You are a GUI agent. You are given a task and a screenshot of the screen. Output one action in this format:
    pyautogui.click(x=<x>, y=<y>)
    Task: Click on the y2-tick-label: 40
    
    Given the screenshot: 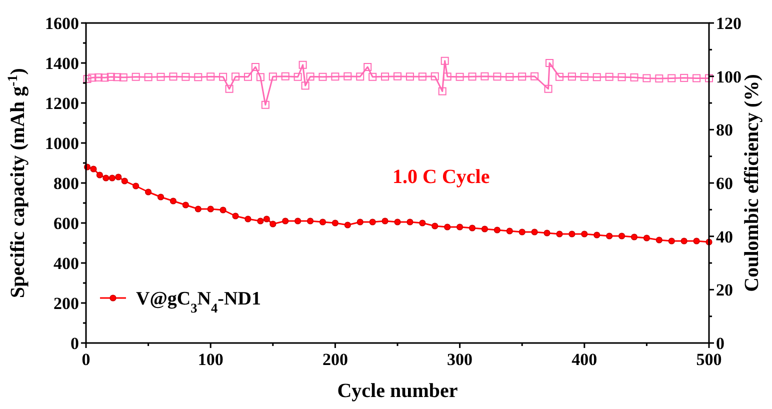 What is the action you would take?
    pyautogui.click(x=724, y=236)
    